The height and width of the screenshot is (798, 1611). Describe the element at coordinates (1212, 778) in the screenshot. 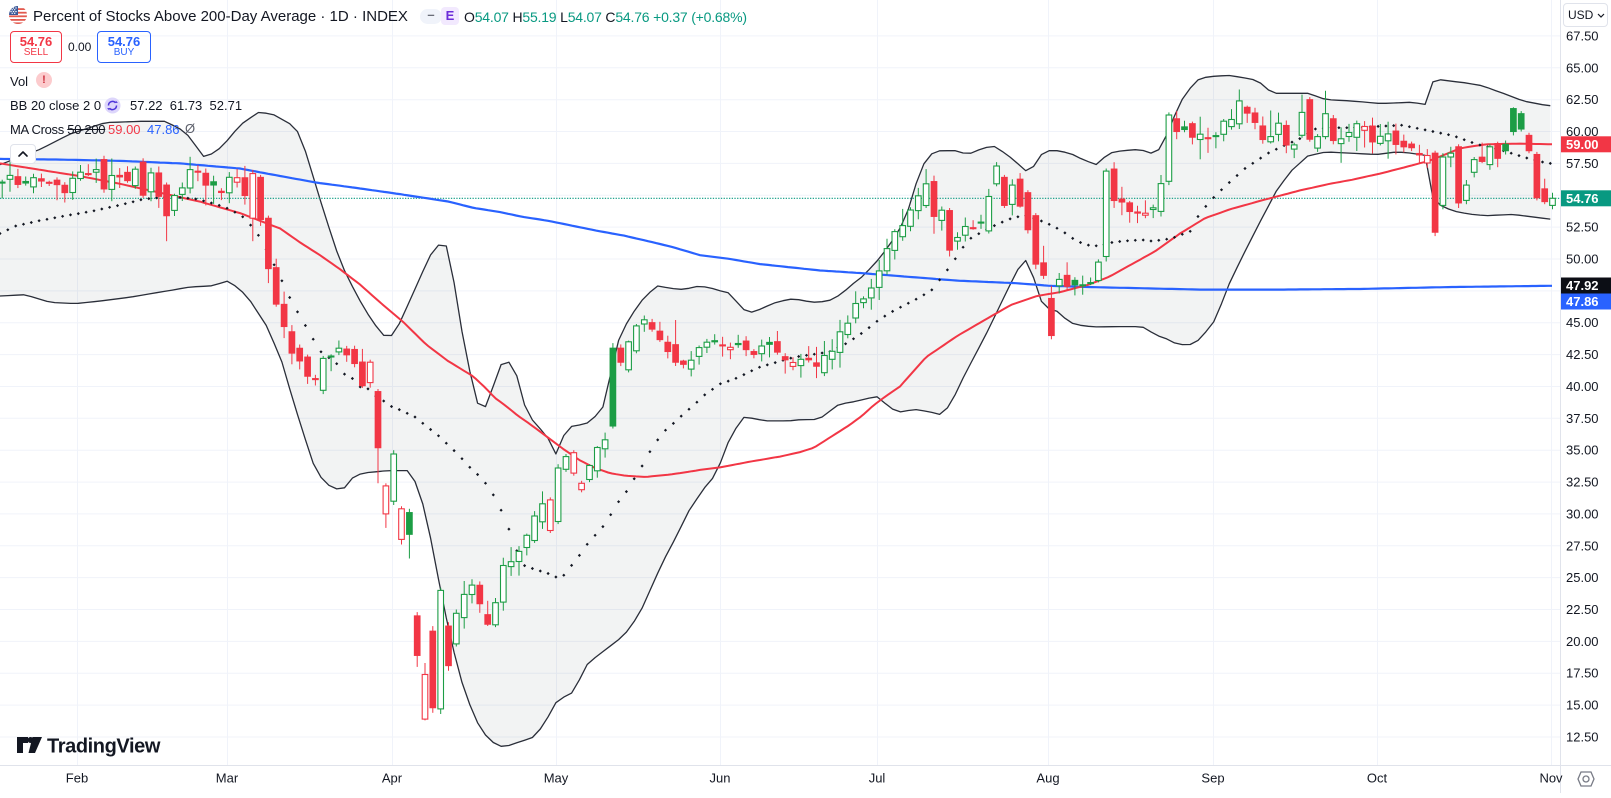

I see `svg-text: Sep` at that location.